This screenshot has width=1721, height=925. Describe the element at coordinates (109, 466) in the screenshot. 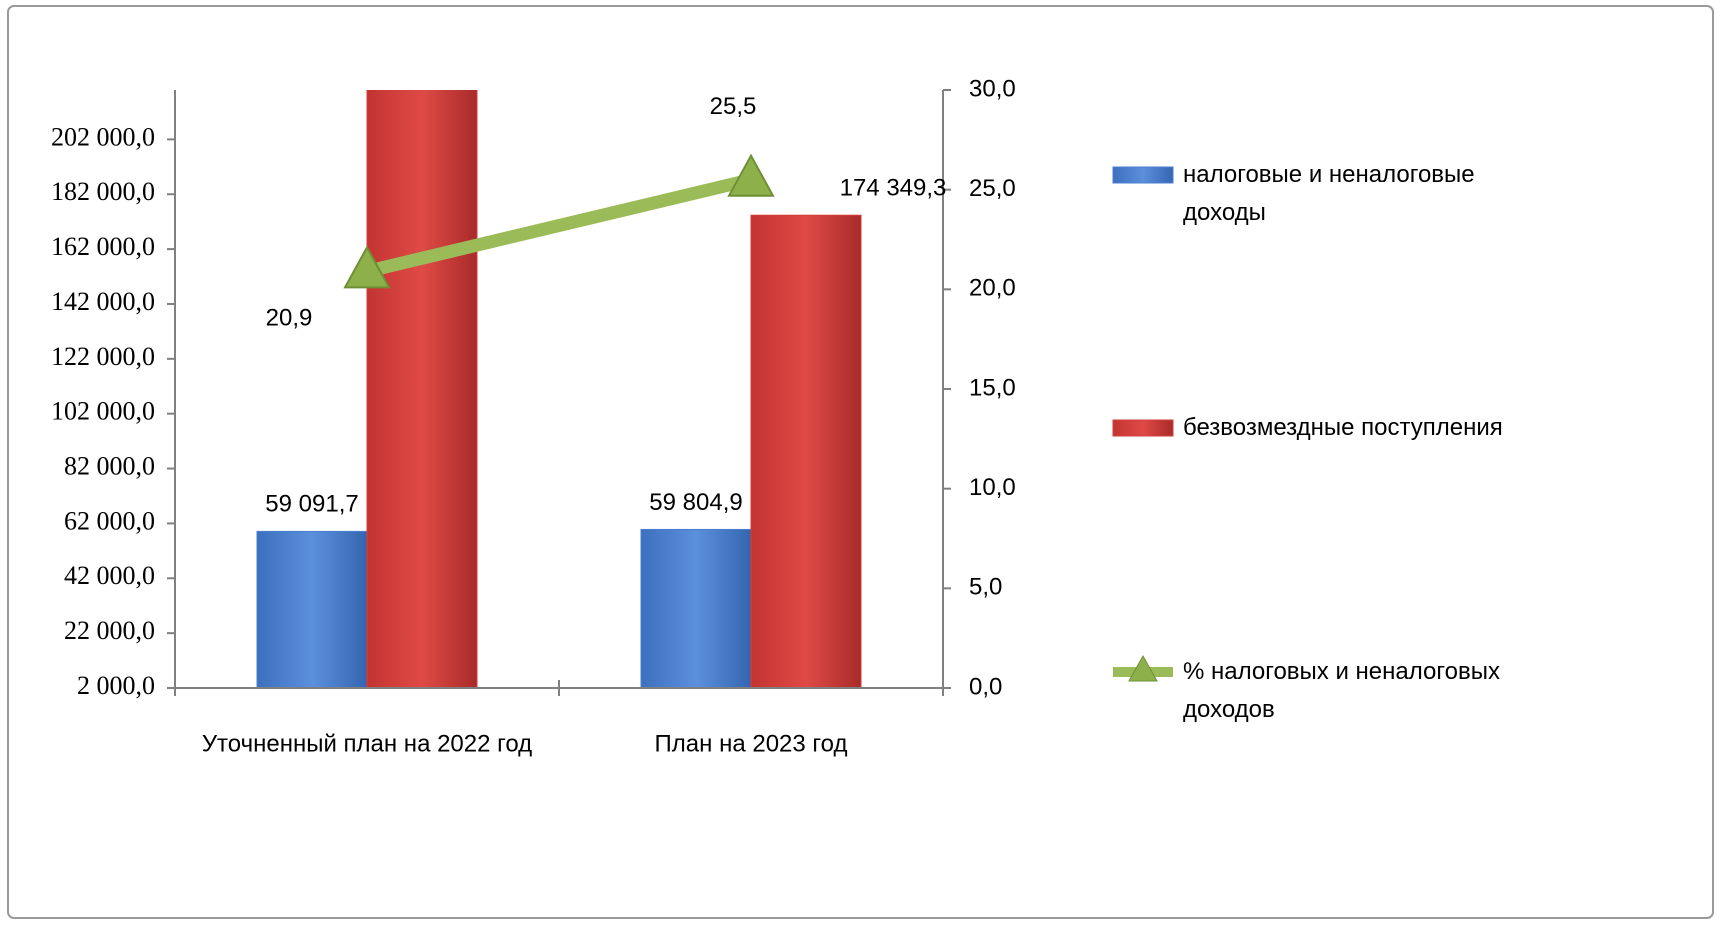

I see `y-tick-label: 82 000,0` at that location.